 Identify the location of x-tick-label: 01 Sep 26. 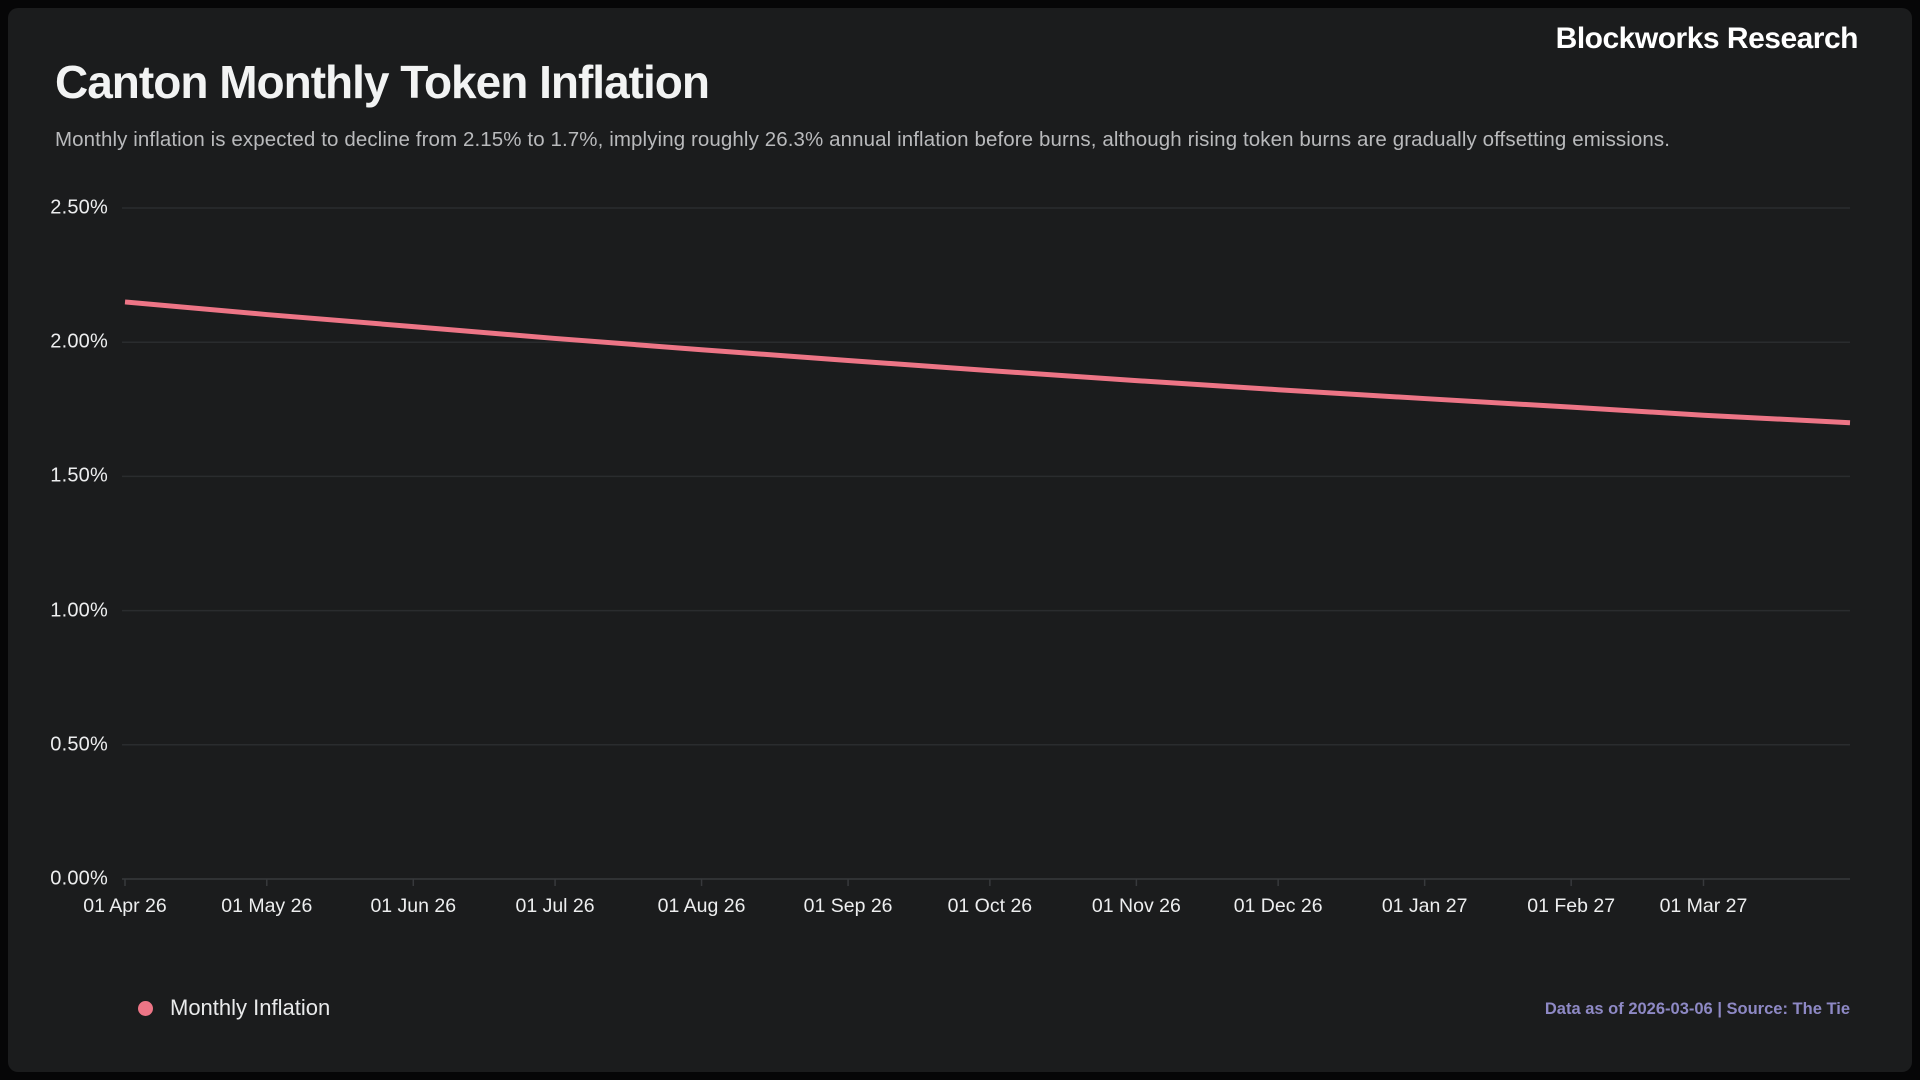
(848, 906).